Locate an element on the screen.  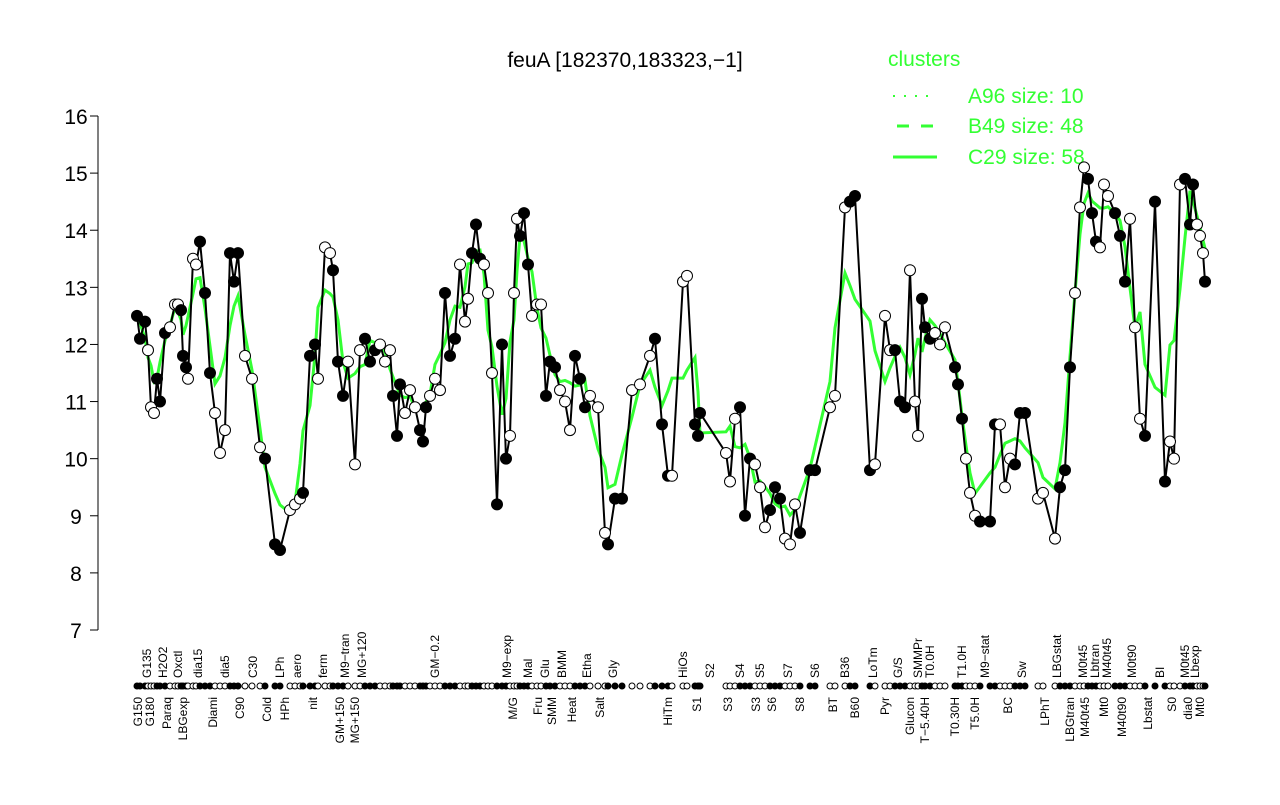
y-tick-label: 9 is located at coordinates (76, 517).